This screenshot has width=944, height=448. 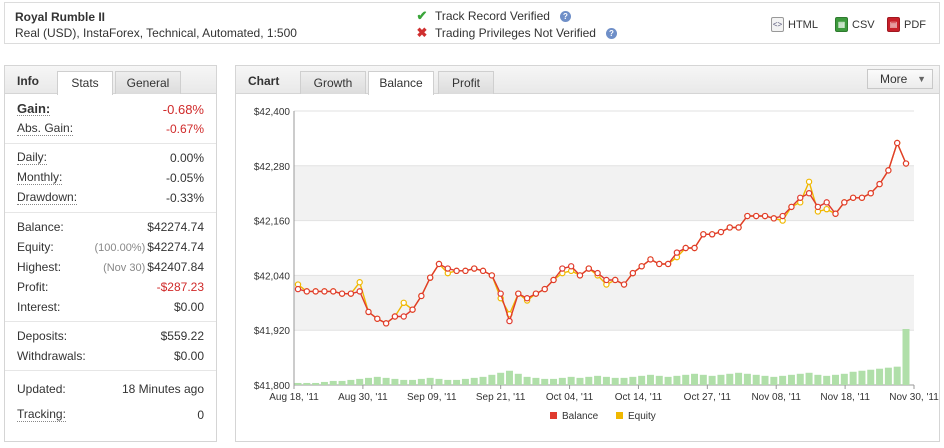 I want to click on x-tick-label: Nov 08, '11, so click(x=776, y=397).